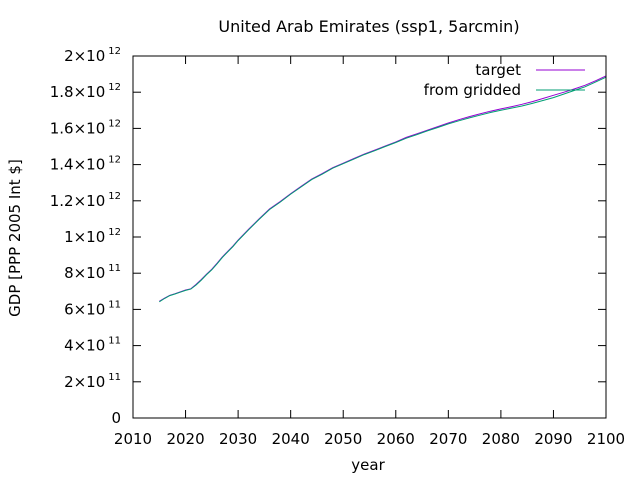  I want to click on y-axis-label: GDP [PPP 2005 Int $], so click(15, 238).